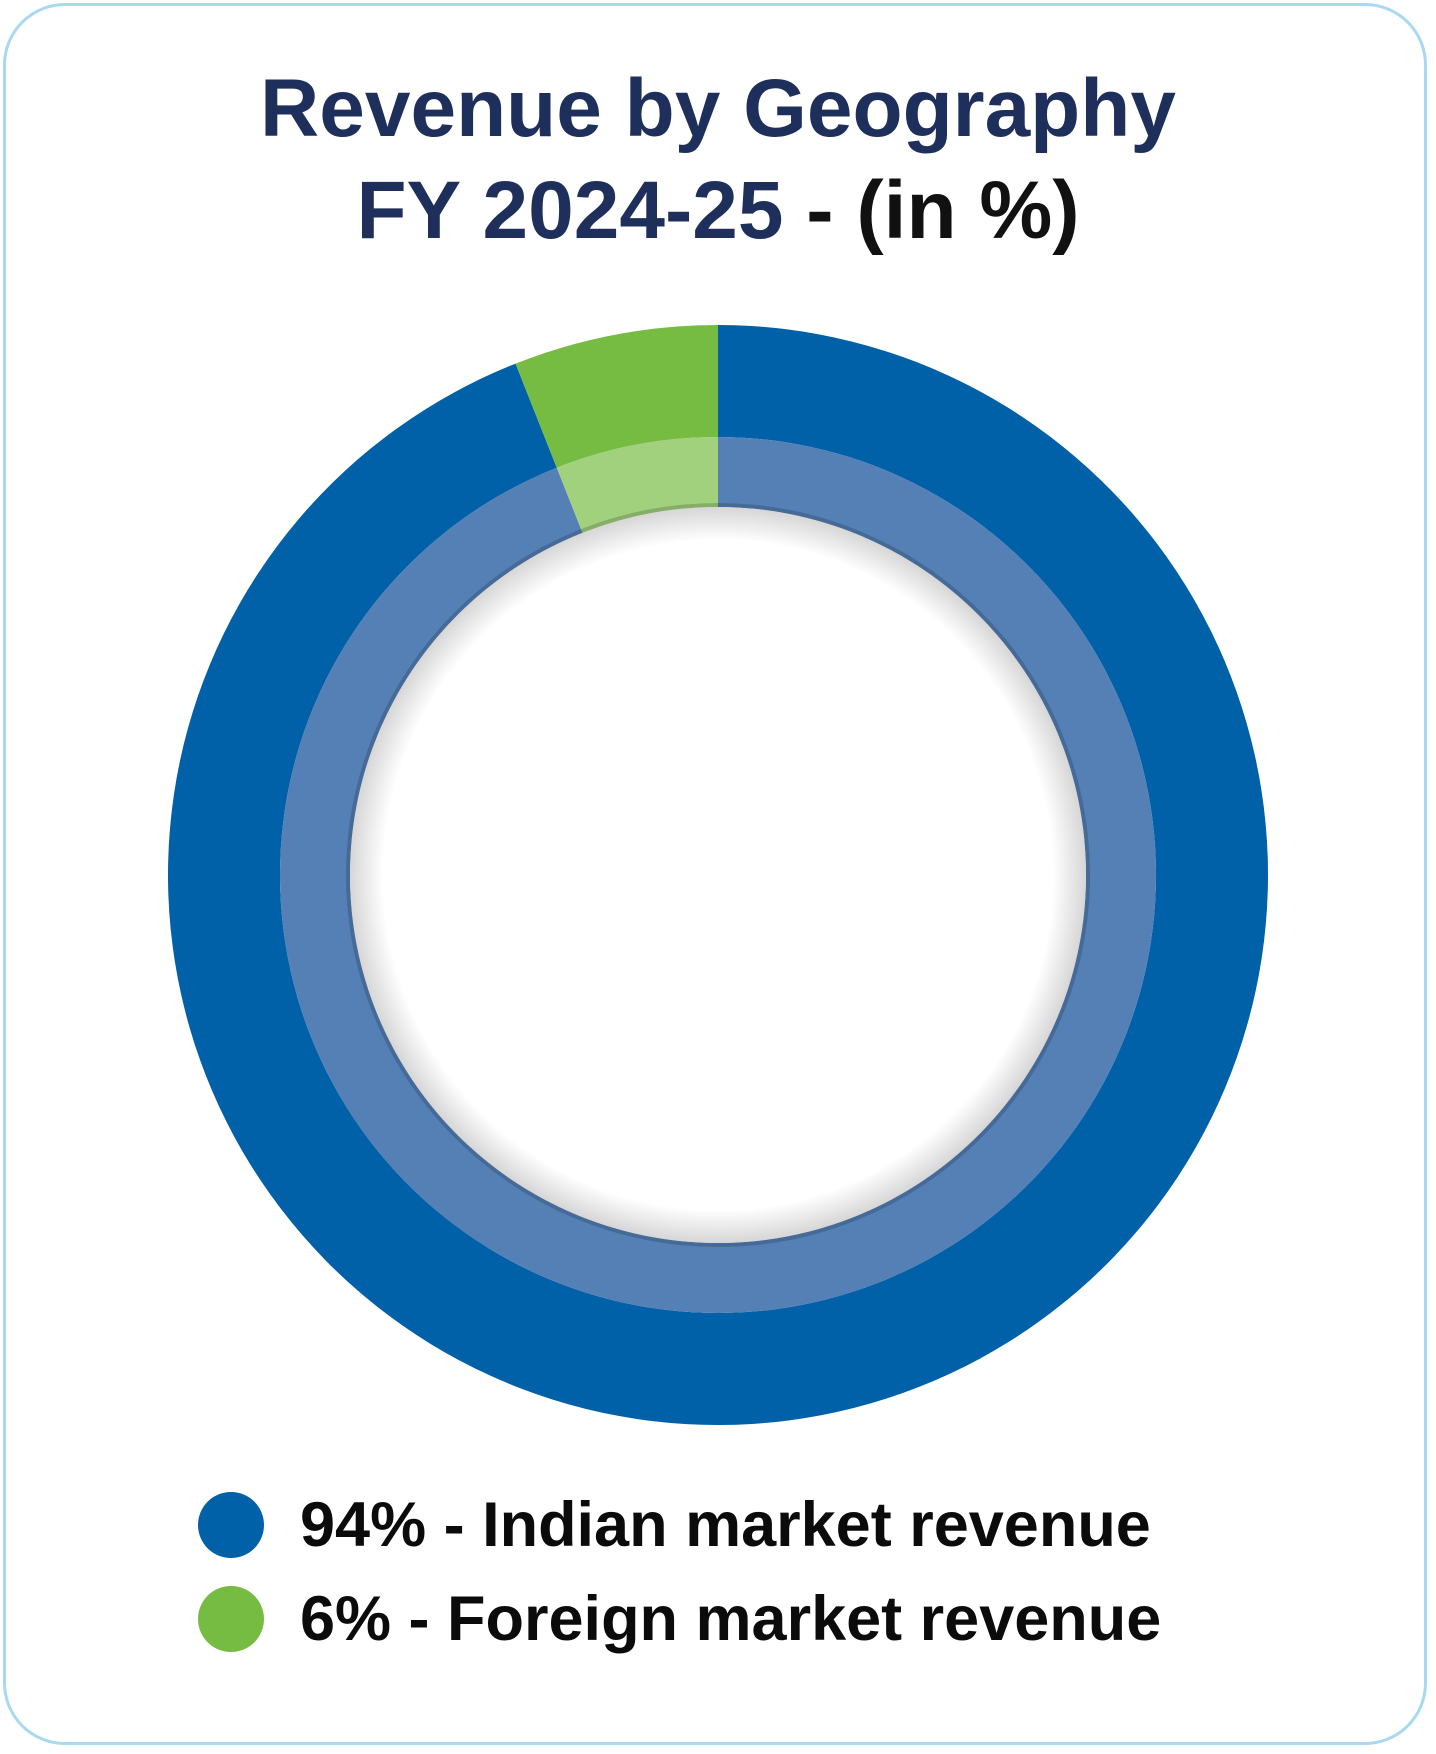  Describe the element at coordinates (570, 210) in the screenshot. I see `title-fiscal-year: FY 2024-25` at that location.